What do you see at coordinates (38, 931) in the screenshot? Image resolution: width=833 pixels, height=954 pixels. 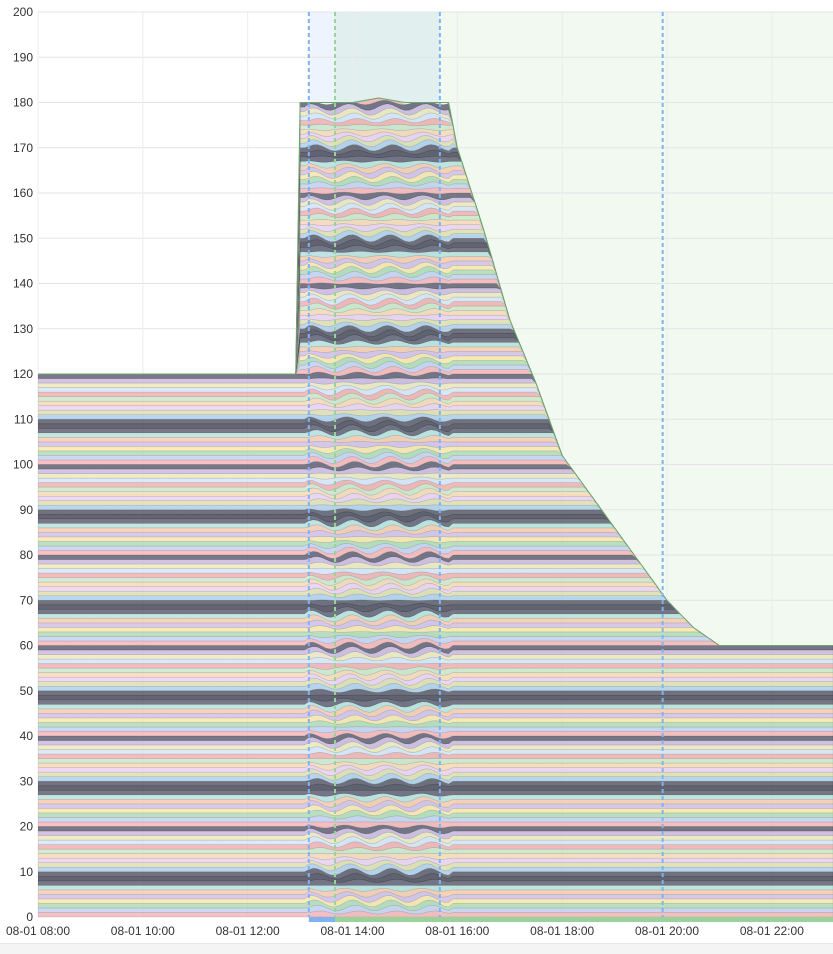 I see `x-tick-label: 08-01 08:00` at bounding box center [38, 931].